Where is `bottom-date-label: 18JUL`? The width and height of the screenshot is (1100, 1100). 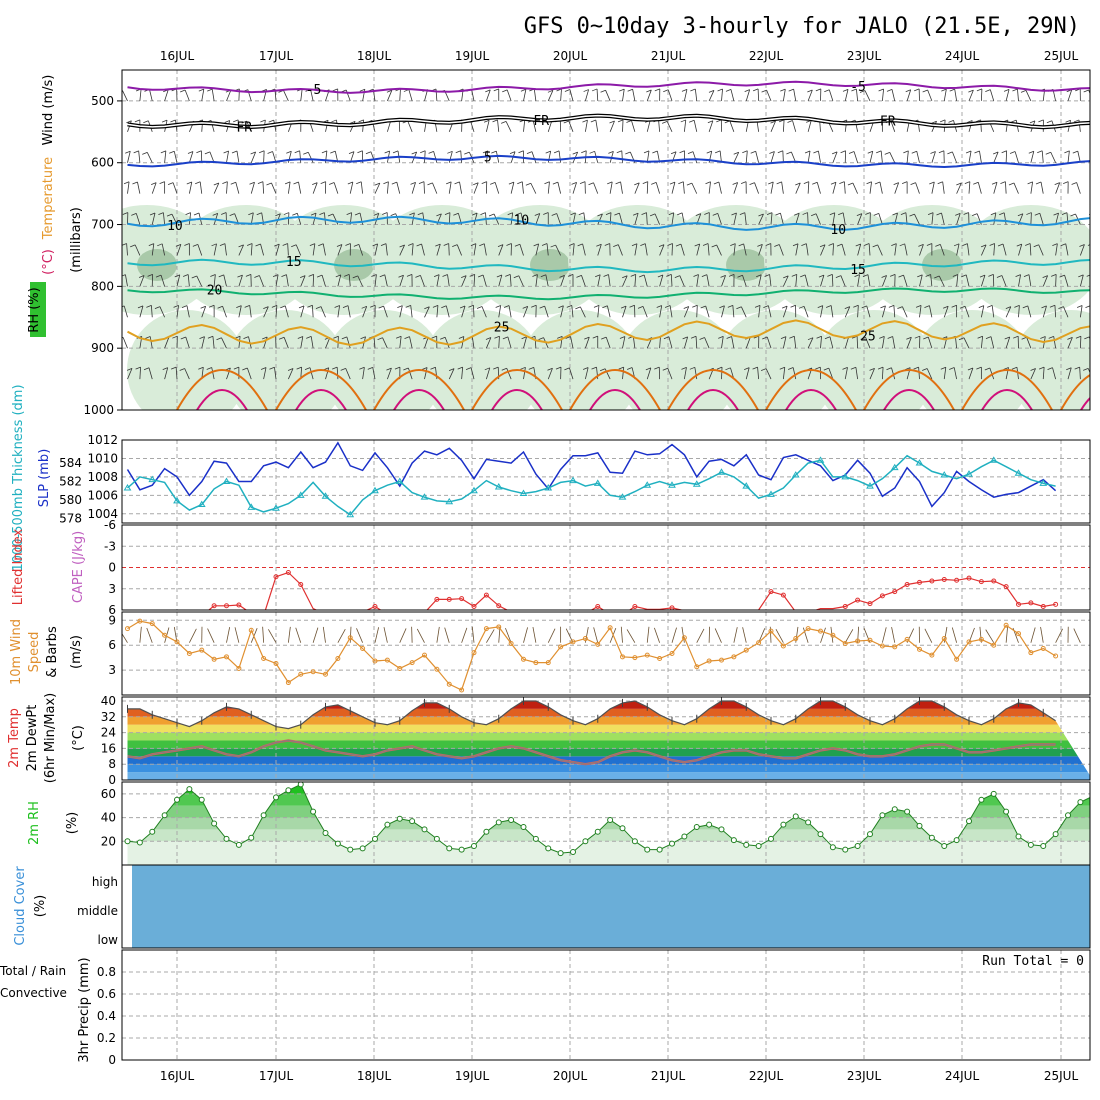 bottom-date-label: 18JUL is located at coordinates (374, 1076).